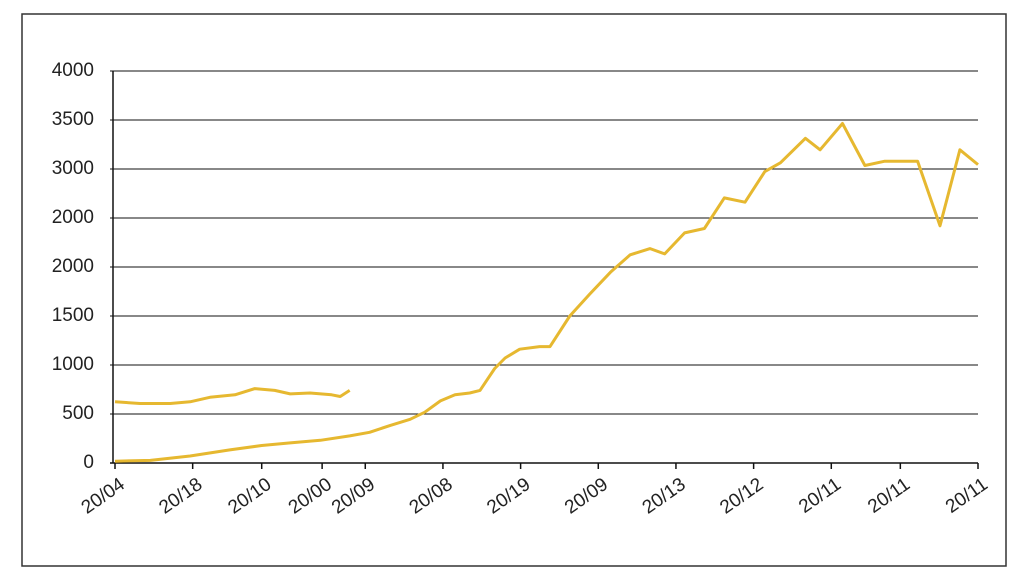  I want to click on y-tick-label: 3500, so click(73, 119).